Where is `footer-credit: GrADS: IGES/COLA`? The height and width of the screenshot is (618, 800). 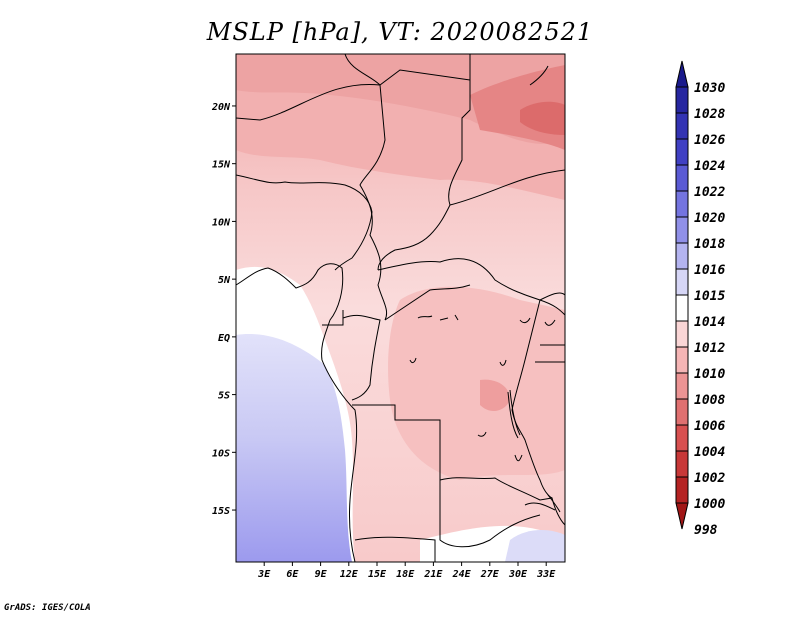
footer-credit: GrADS: IGES/COLA is located at coordinates (47, 608).